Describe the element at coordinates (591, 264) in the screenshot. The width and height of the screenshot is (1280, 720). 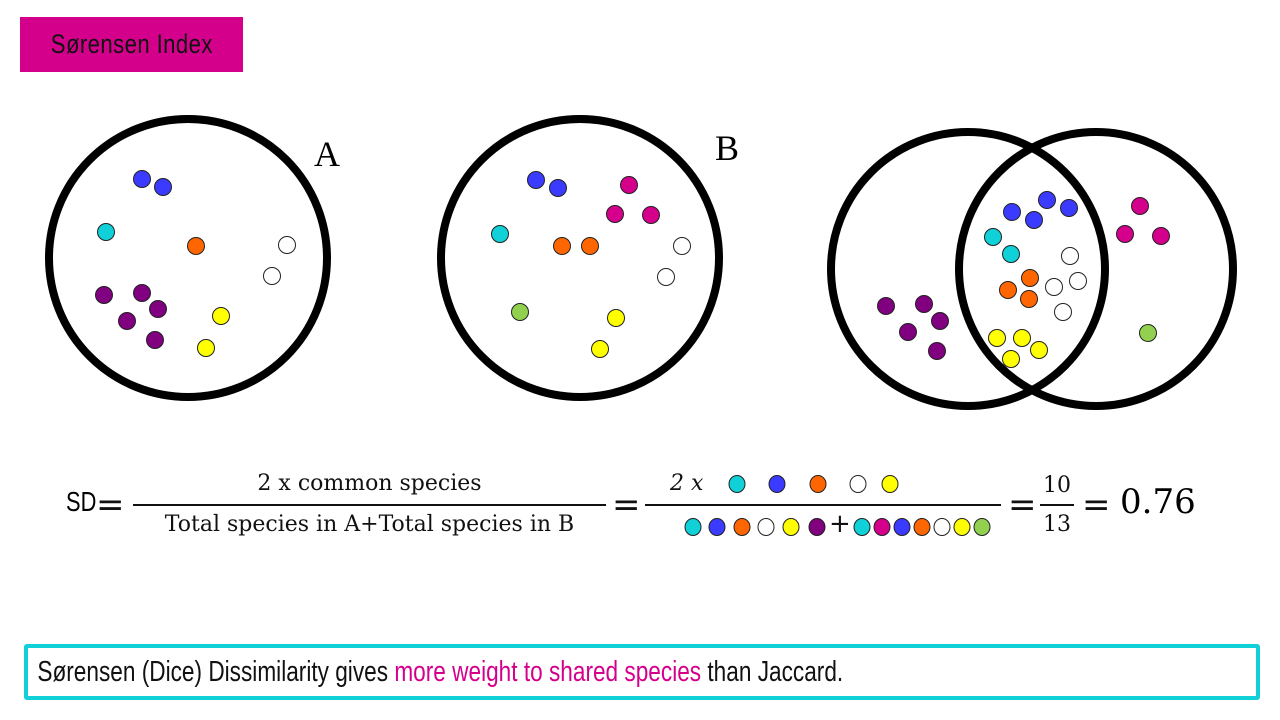
I see `set-b-species` at that location.